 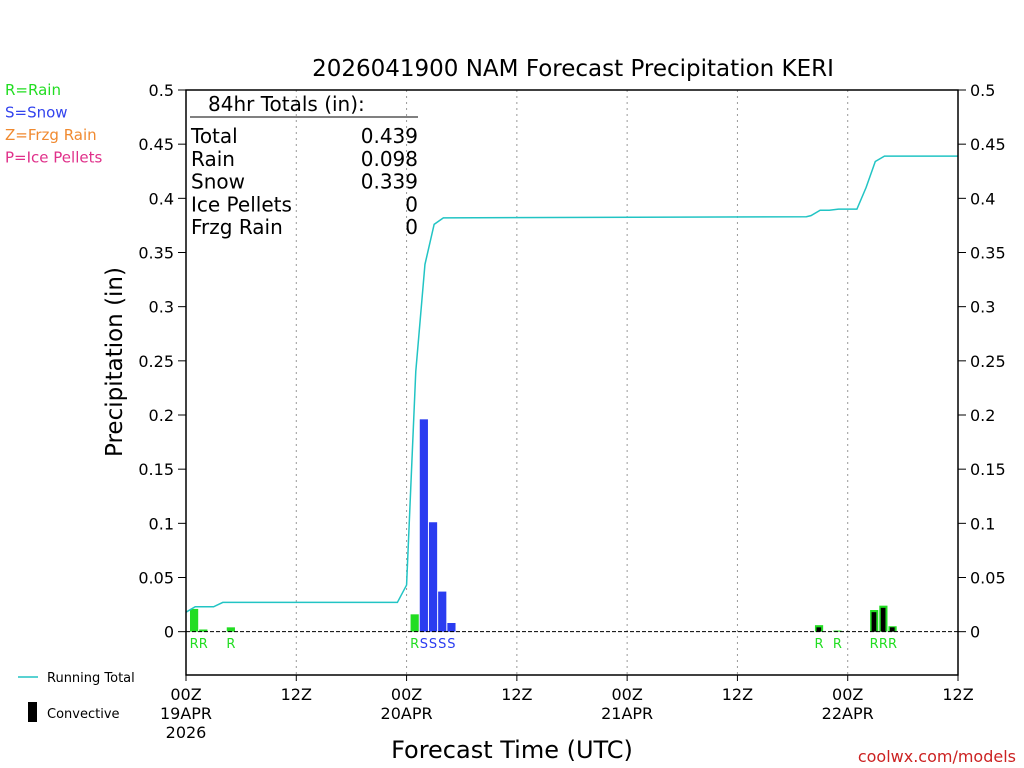 What do you see at coordinates (389, 159) in the screenshot?
I see `totals-row-value: 0.098` at bounding box center [389, 159].